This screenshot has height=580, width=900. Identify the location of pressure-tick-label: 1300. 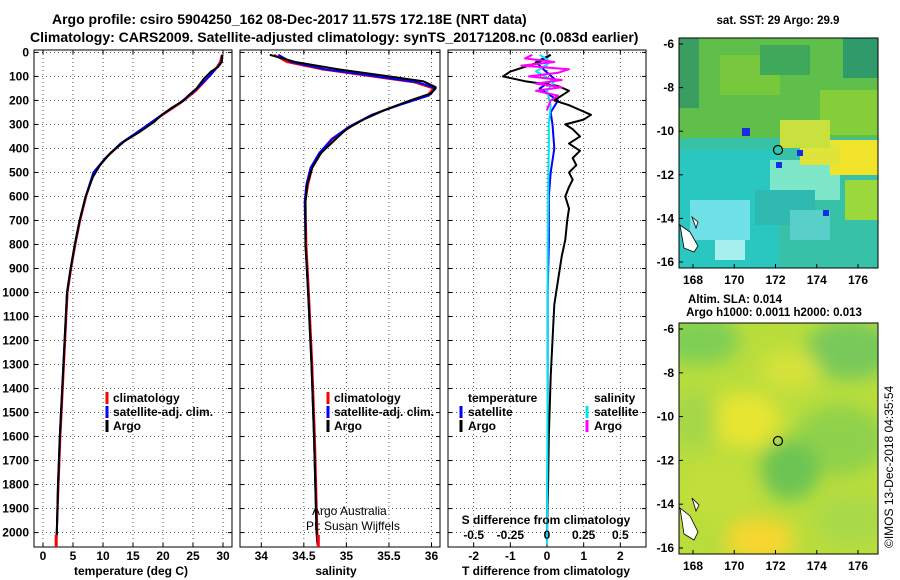
(15, 365).